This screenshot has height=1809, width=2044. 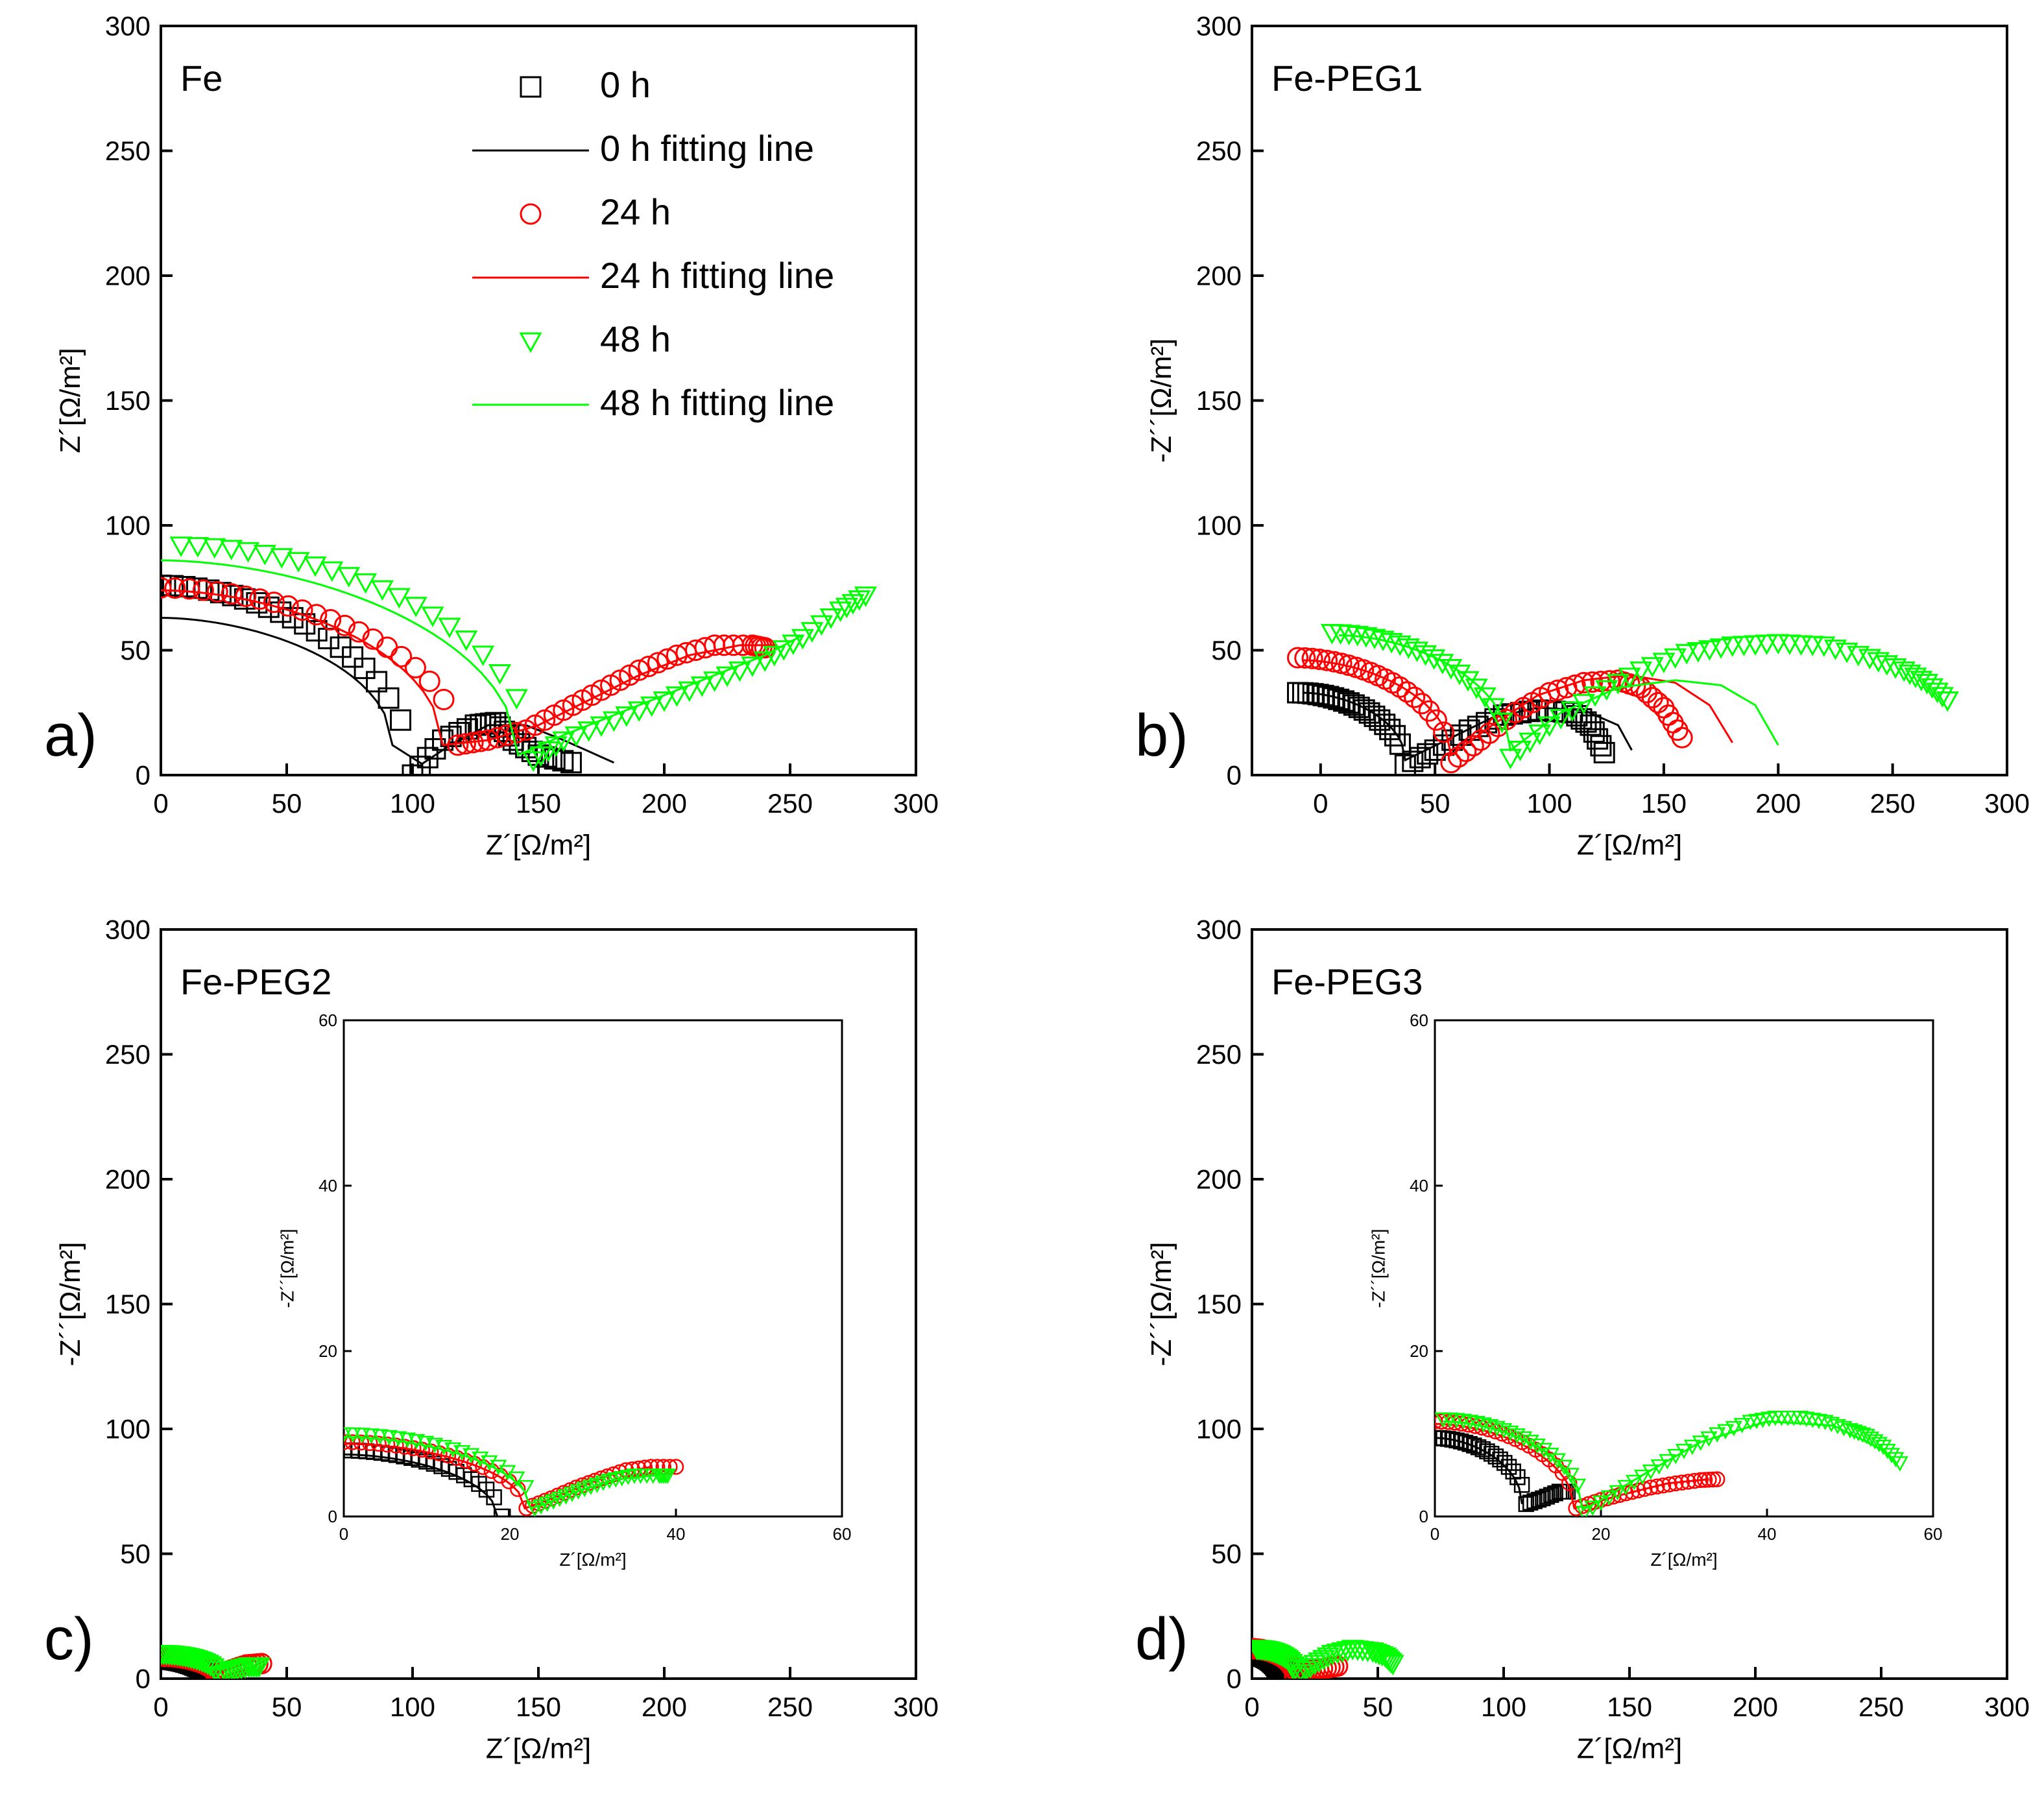 What do you see at coordinates (676, 1534) in the screenshot?
I see `inset-x-tick-label: 40` at bounding box center [676, 1534].